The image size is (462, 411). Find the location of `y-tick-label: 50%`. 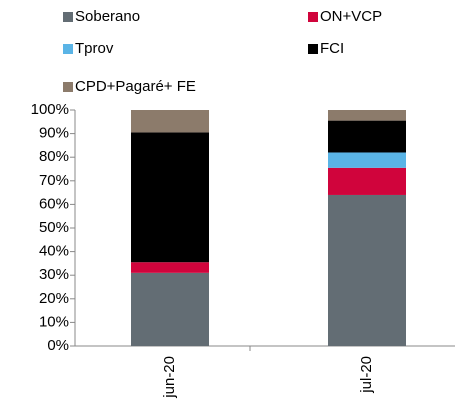

y-tick-label: 50% is located at coordinates (54, 227).